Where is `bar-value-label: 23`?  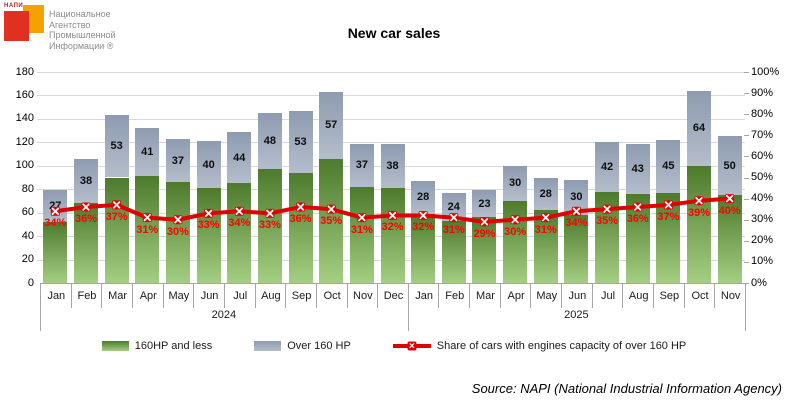 bar-value-label: 23 is located at coordinates (484, 203).